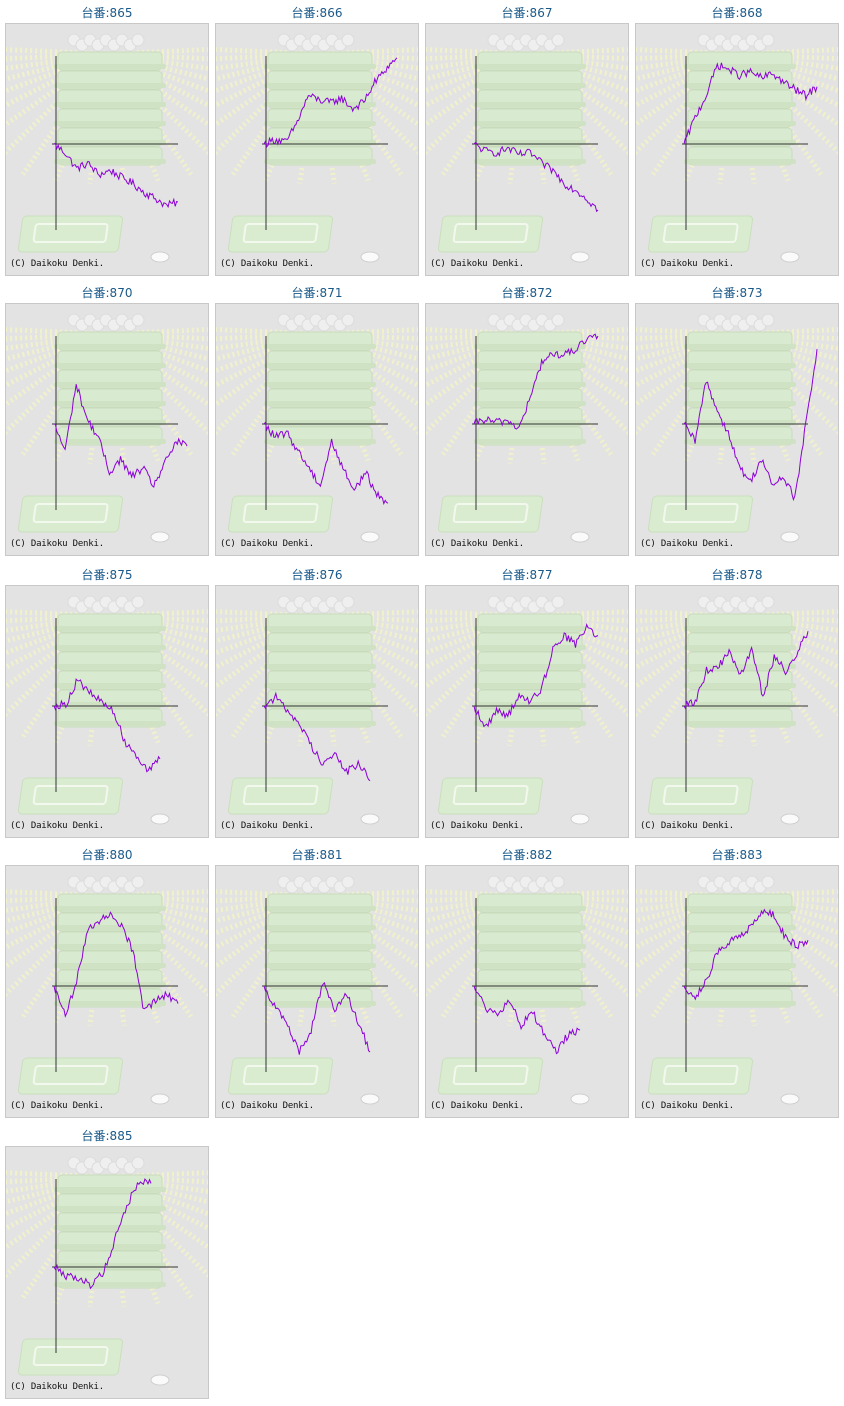 The width and height of the screenshot is (844, 1406). What do you see at coordinates (107, 293) in the screenshot?
I see `machine-number-link: 台番:870` at bounding box center [107, 293].